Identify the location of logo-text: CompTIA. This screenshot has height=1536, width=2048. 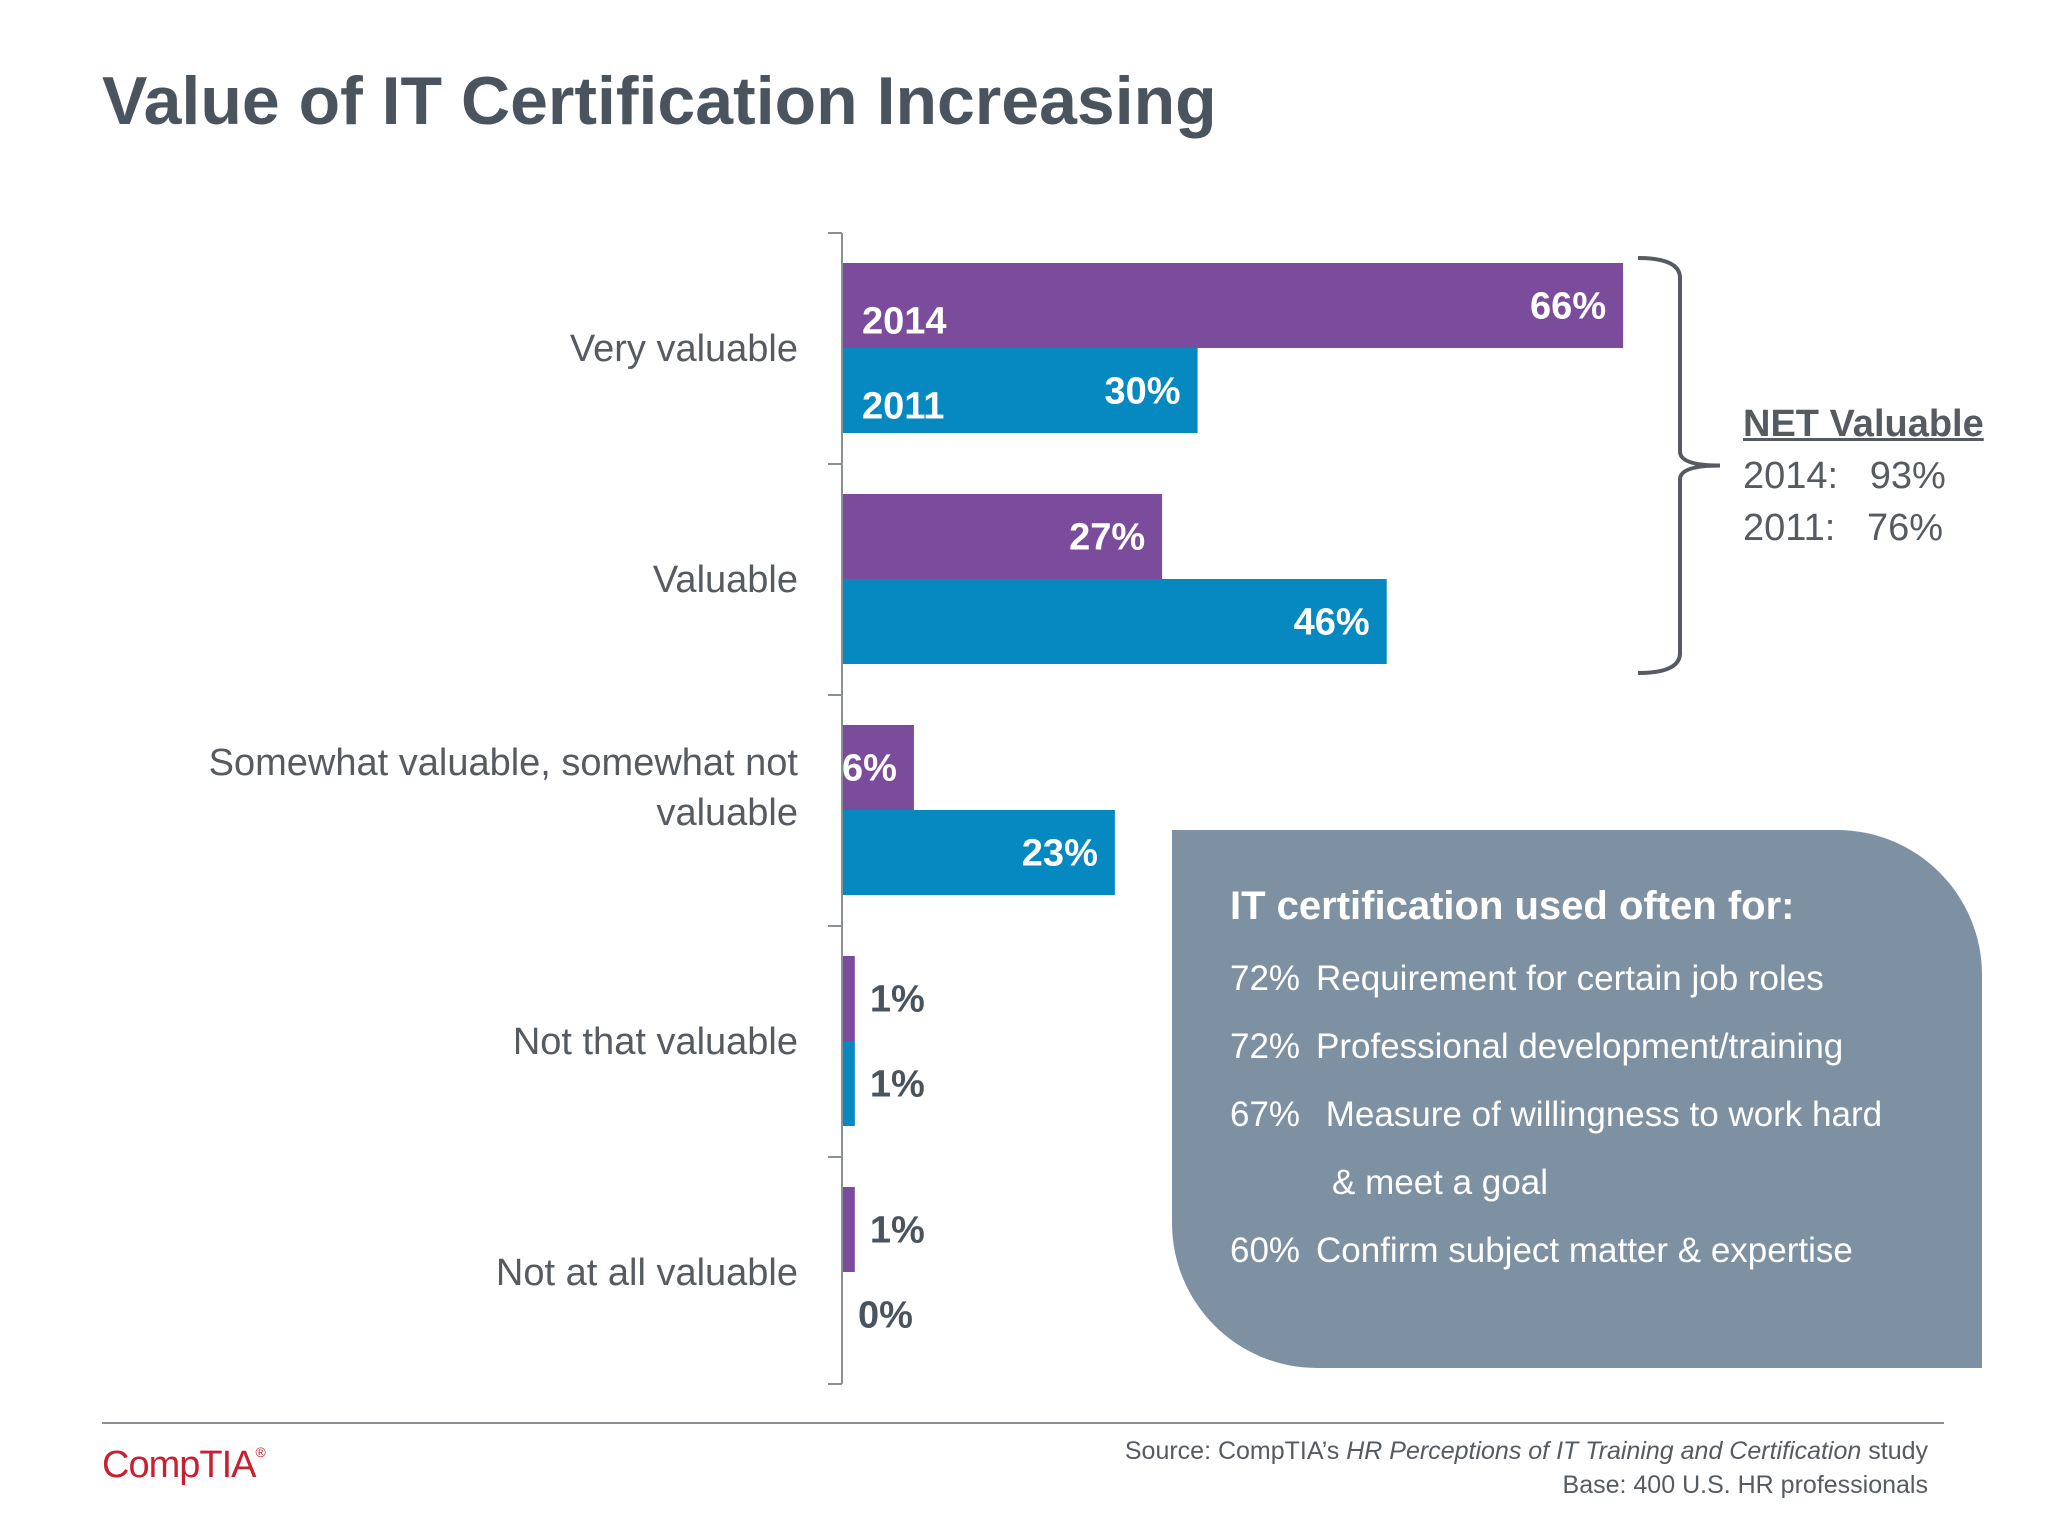
(179, 1465).